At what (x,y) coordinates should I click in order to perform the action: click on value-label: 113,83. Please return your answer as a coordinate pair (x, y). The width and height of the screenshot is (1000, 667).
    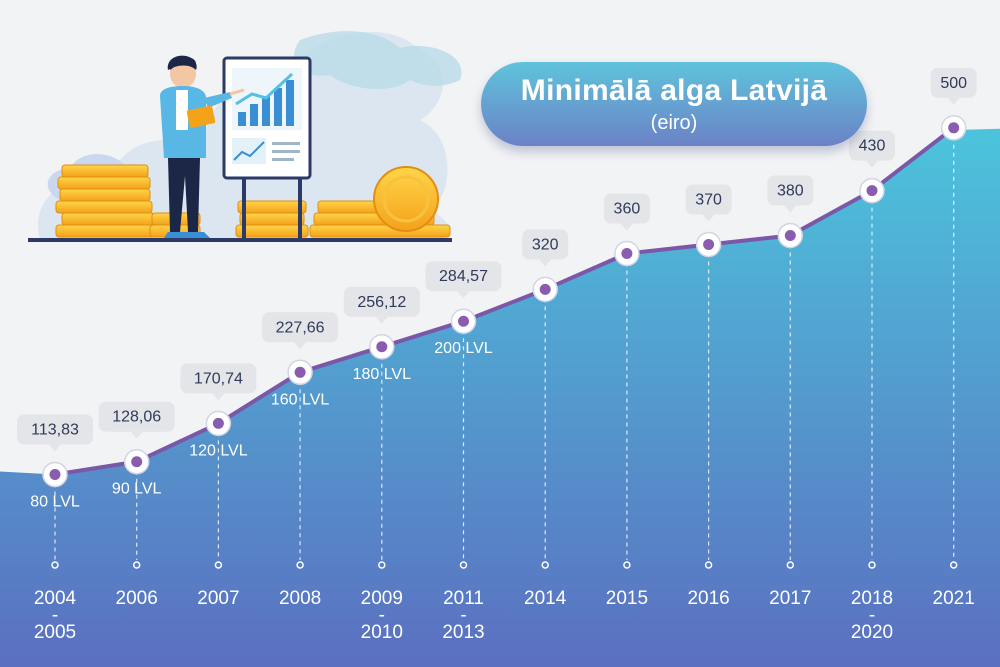
    Looking at the image, I should click on (55, 433).